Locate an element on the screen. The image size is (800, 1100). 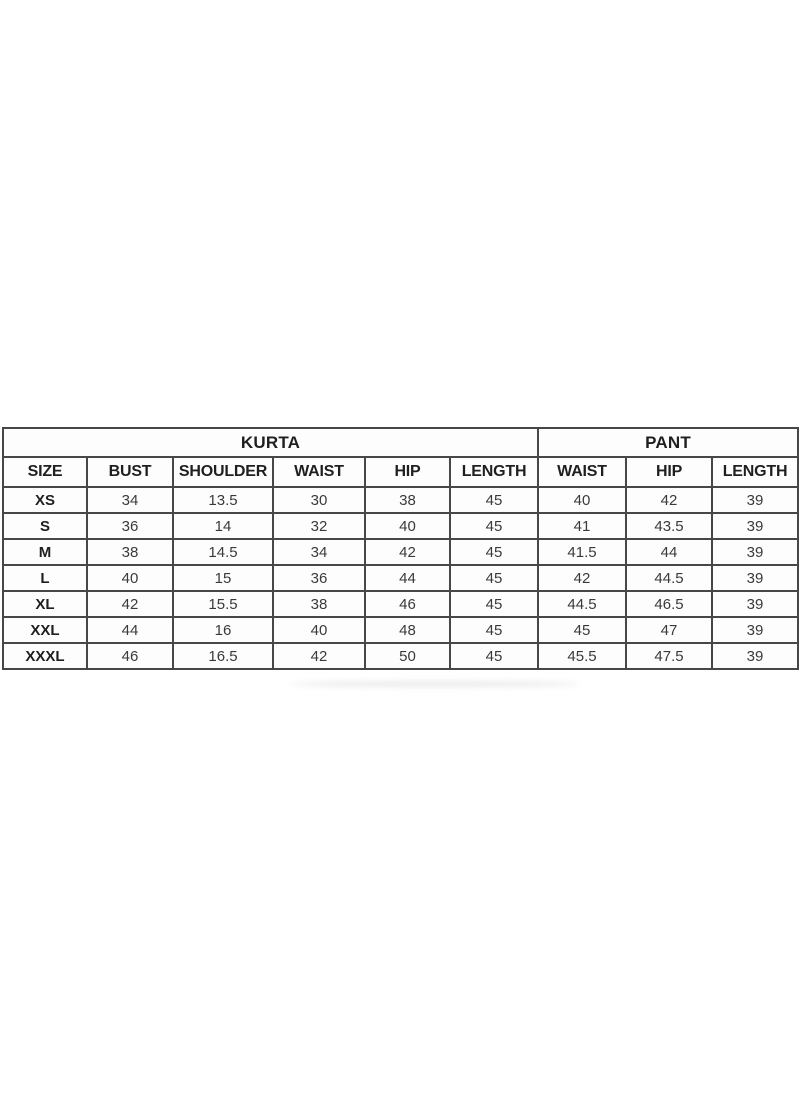
column-header-size: SIZE is located at coordinates (45, 472).